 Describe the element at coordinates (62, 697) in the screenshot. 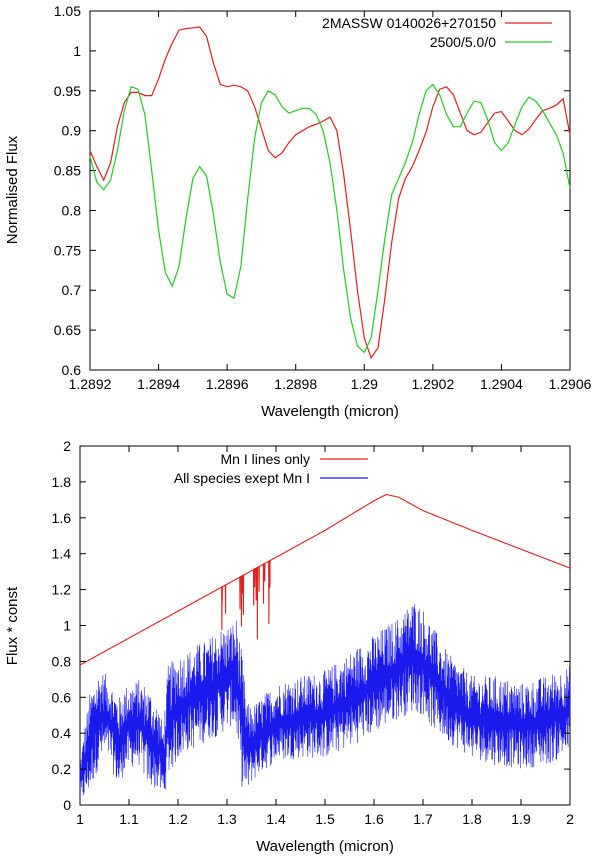

I see `bottom-y-tick-label: 0.6` at that location.